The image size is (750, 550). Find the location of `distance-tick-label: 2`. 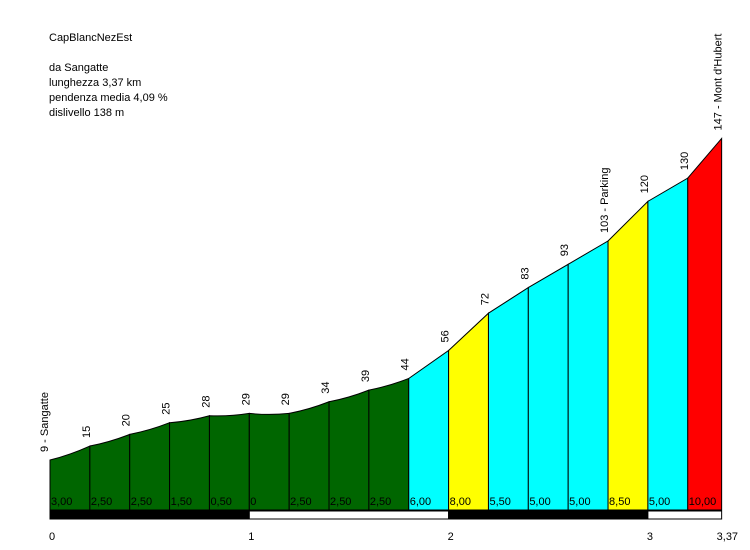

distance-tick-label: 2 is located at coordinates (451, 537).